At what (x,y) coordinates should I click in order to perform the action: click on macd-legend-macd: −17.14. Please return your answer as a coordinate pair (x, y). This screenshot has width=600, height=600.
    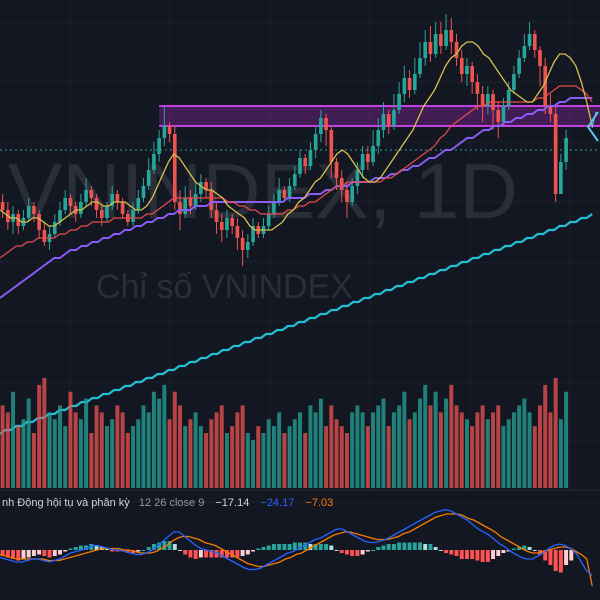
    Looking at the image, I should click on (232, 503).